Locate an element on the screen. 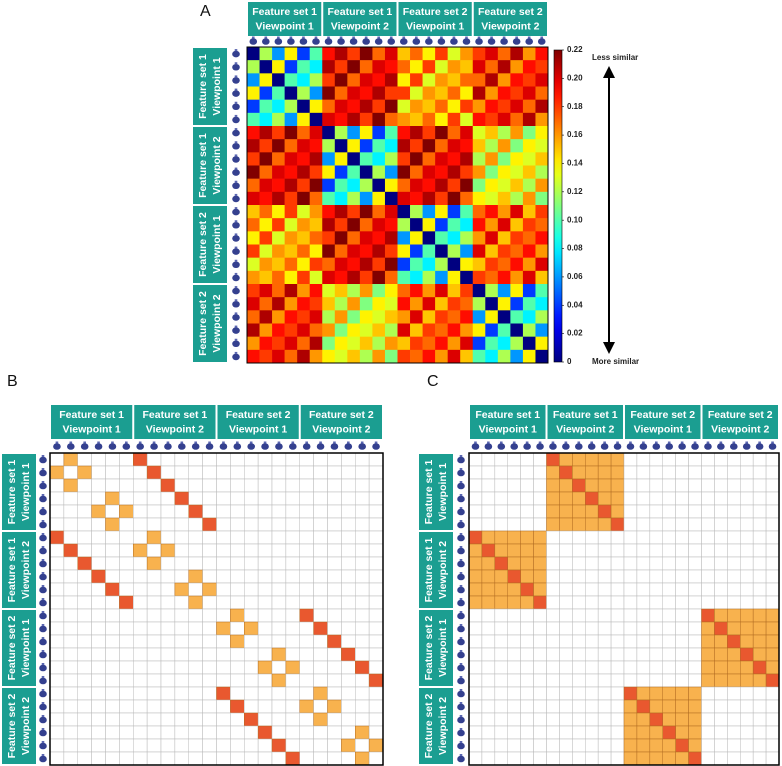  group-header-text: Feature set 1 is located at coordinates (203, 165).